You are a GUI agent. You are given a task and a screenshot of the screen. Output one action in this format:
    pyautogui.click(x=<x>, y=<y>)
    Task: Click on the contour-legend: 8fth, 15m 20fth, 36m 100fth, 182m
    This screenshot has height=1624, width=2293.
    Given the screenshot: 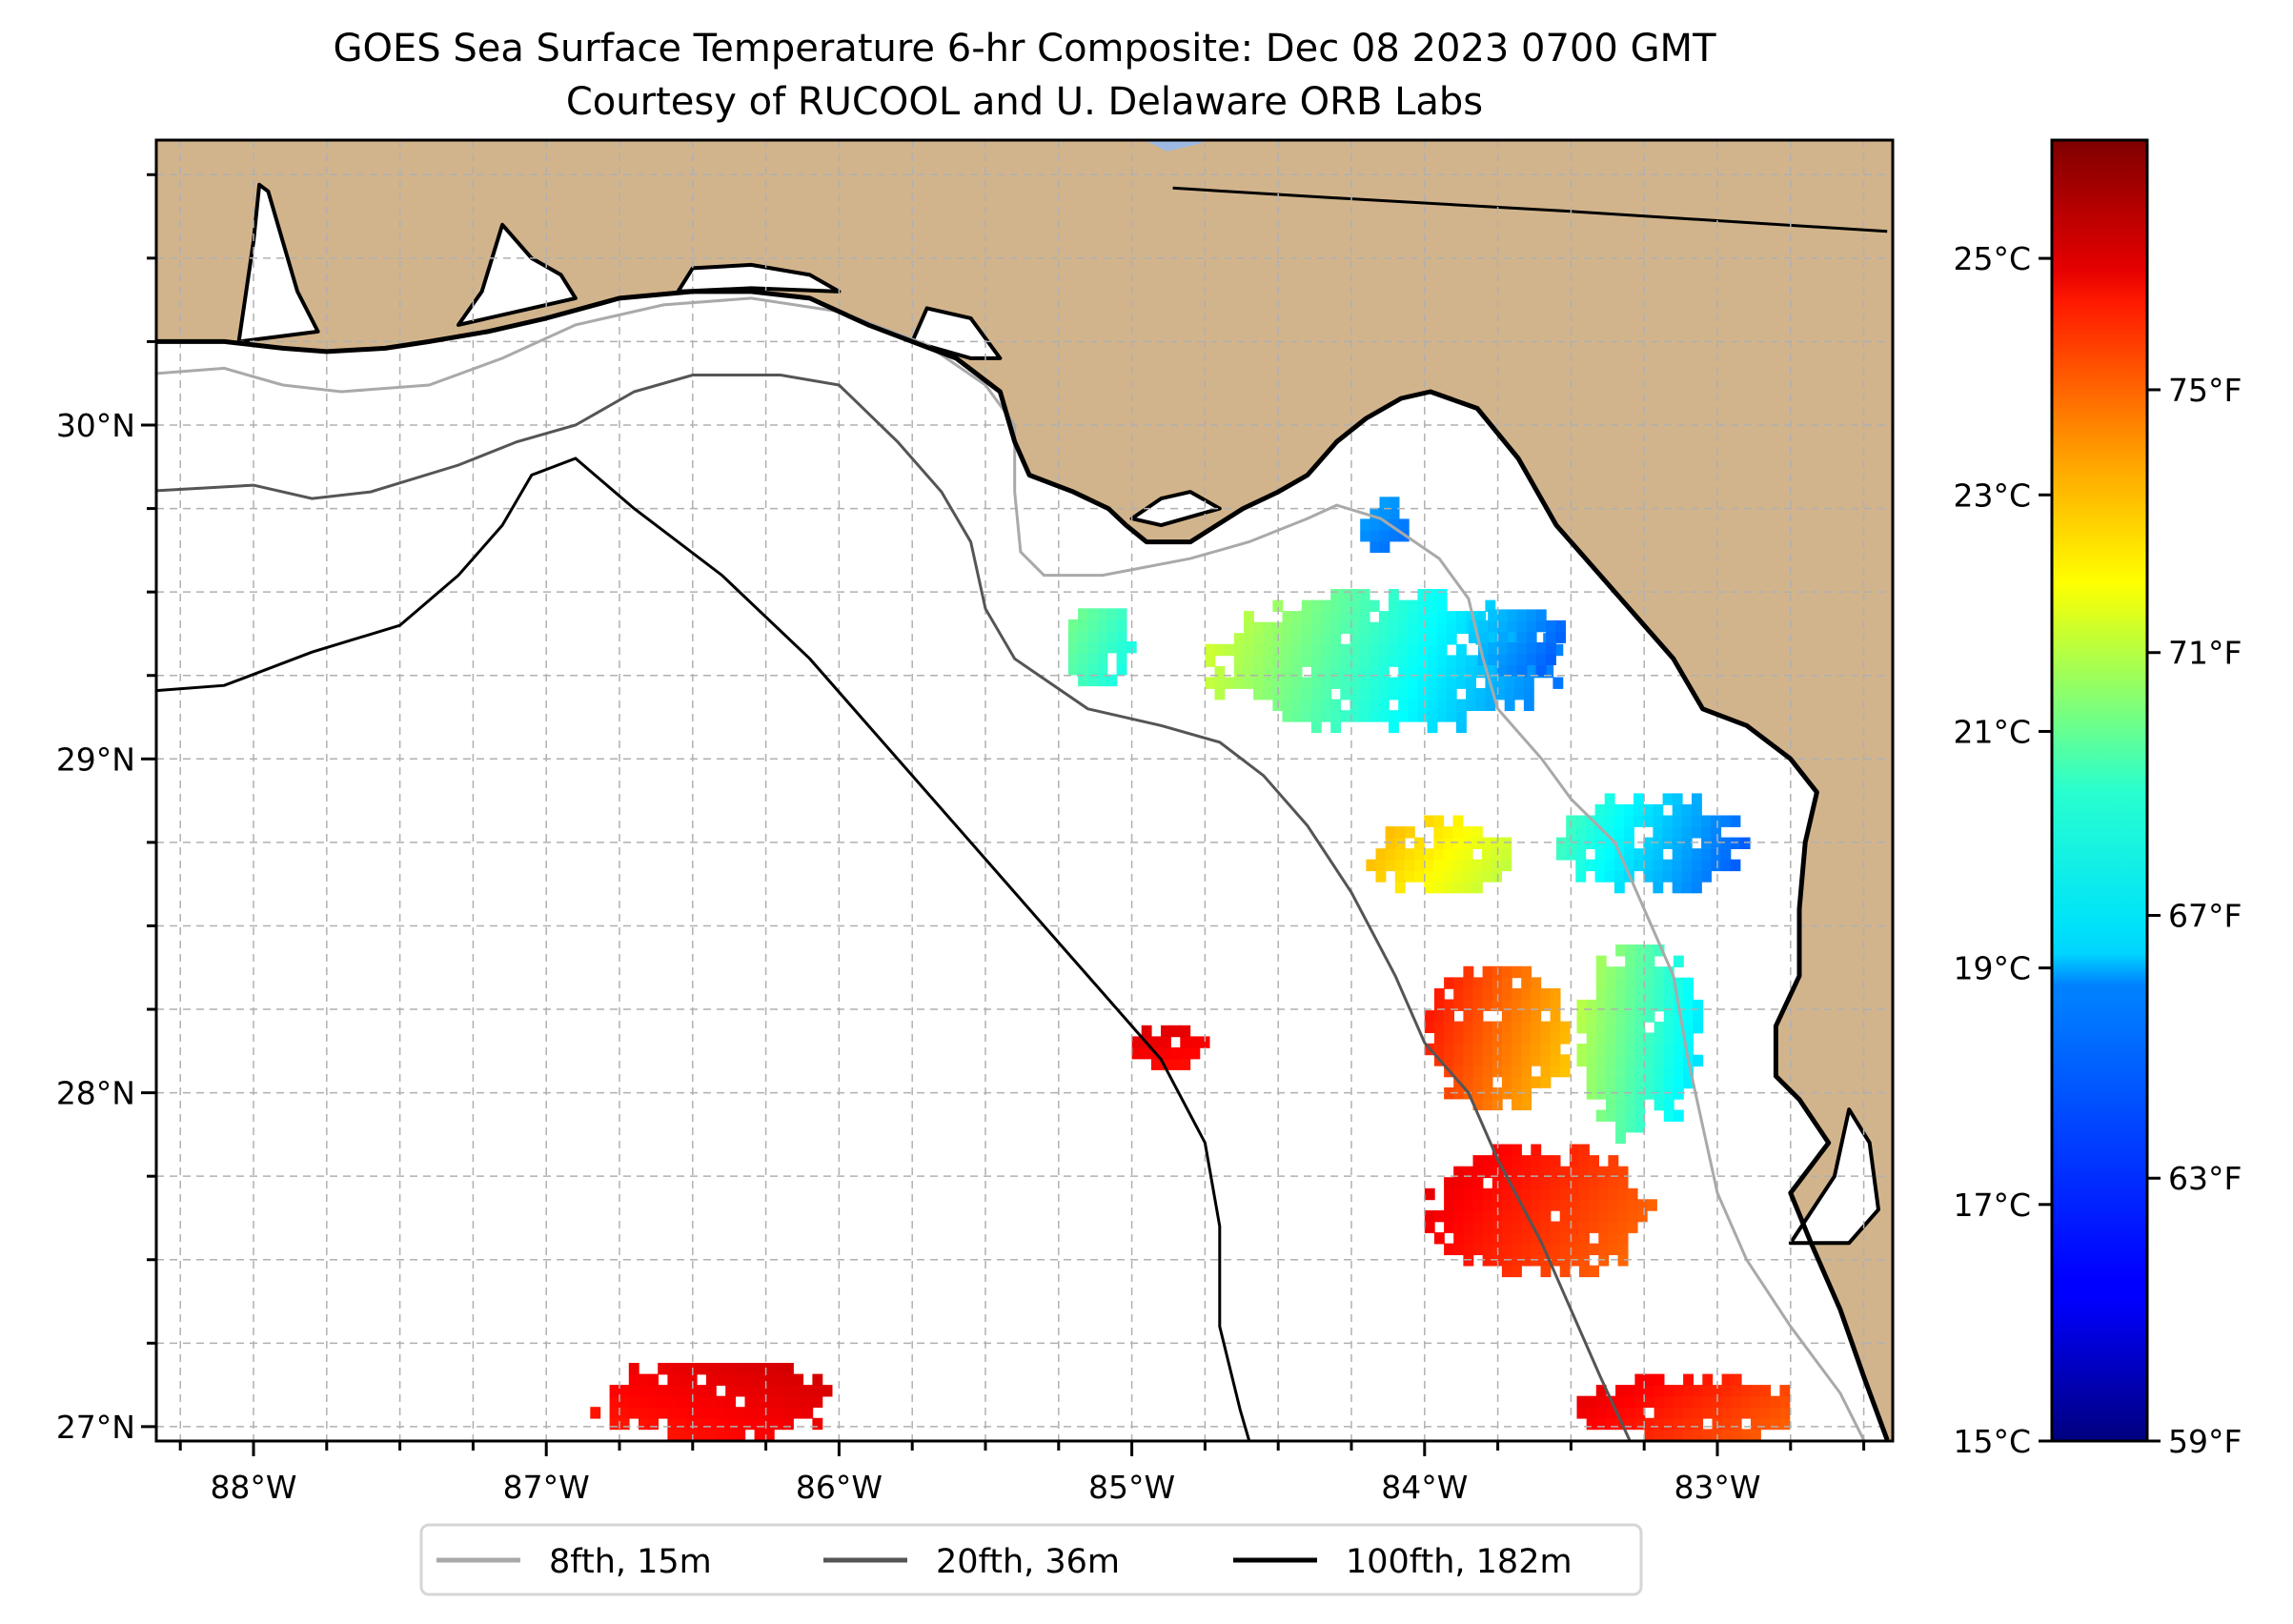 What is the action you would take?
    pyautogui.click(x=1031, y=1559)
    